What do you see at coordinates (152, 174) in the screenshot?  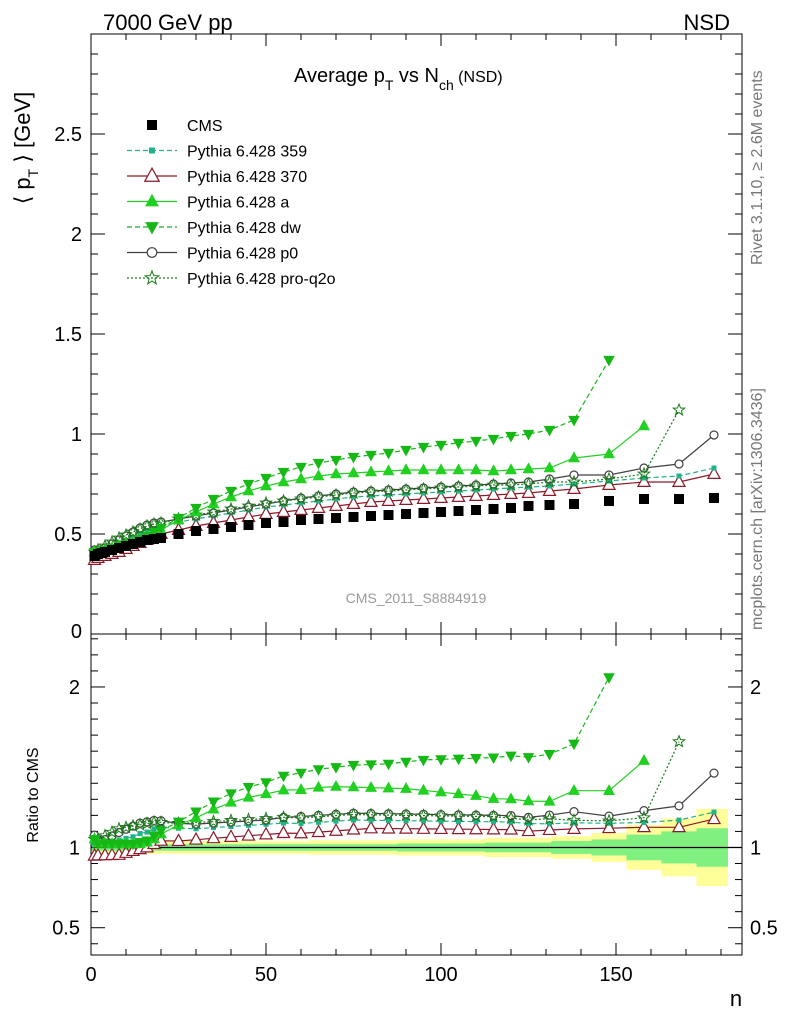 I see `legend-marker-p370` at bounding box center [152, 174].